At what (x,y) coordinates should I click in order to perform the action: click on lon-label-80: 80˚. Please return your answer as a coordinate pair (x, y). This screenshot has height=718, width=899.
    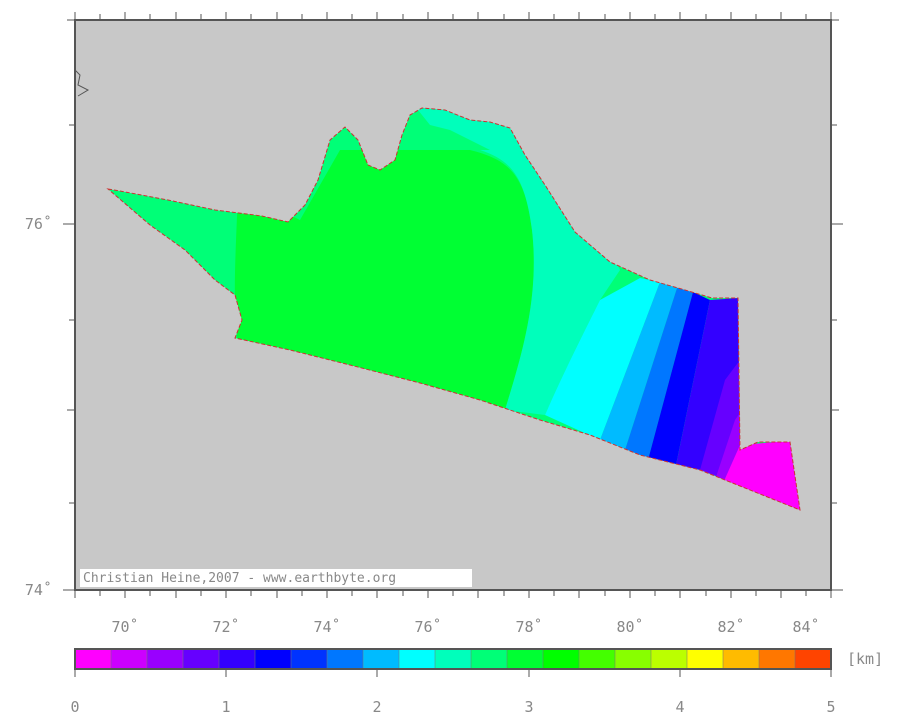
    Looking at the image, I should click on (629, 627).